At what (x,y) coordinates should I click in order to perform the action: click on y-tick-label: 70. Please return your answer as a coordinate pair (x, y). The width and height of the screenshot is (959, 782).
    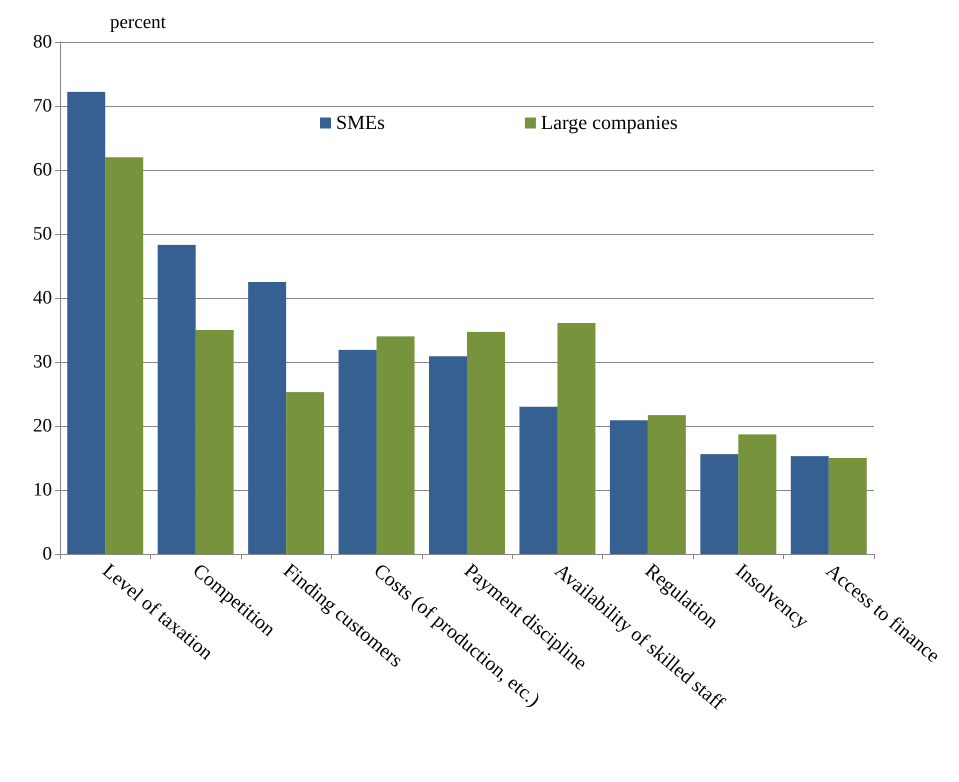
    Looking at the image, I should click on (42, 106).